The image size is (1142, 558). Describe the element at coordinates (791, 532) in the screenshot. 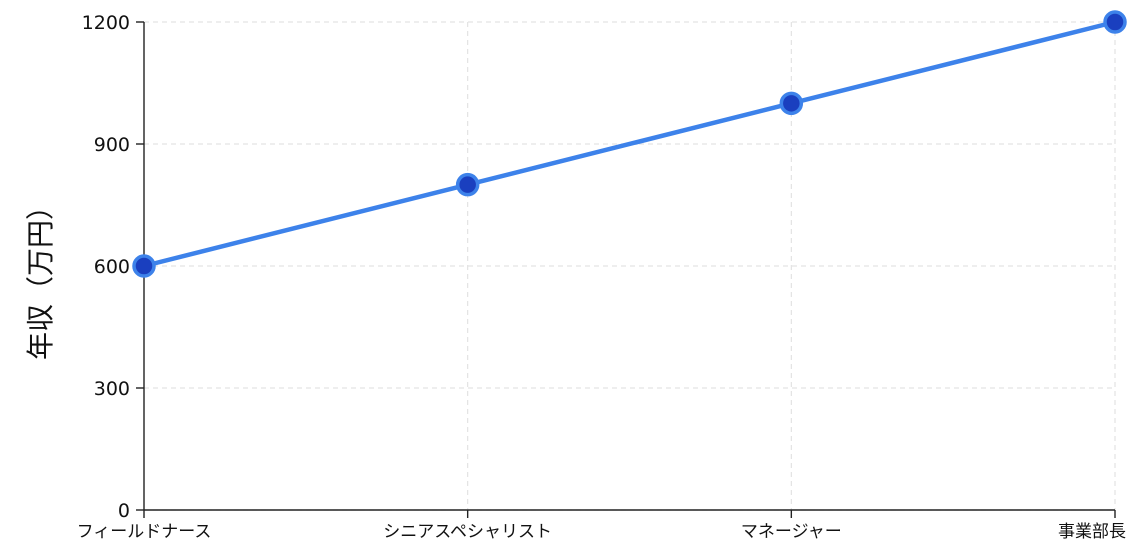

I see `x-tick-label: マネージャー` at that location.